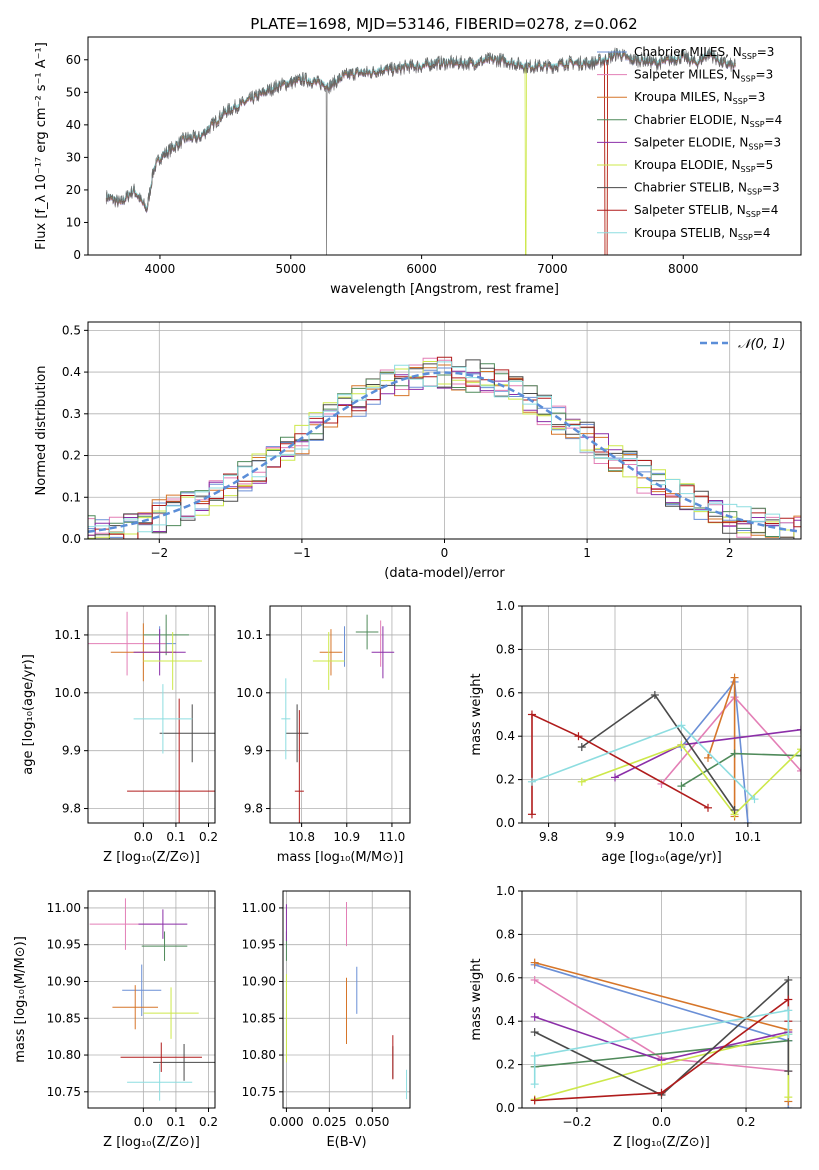 The height and width of the screenshot is (1170, 819). What do you see at coordinates (702, 234) in the screenshot?
I see `legend-label-krou_stelib: Kroupa STELIB, NSSP=4` at bounding box center [702, 234].